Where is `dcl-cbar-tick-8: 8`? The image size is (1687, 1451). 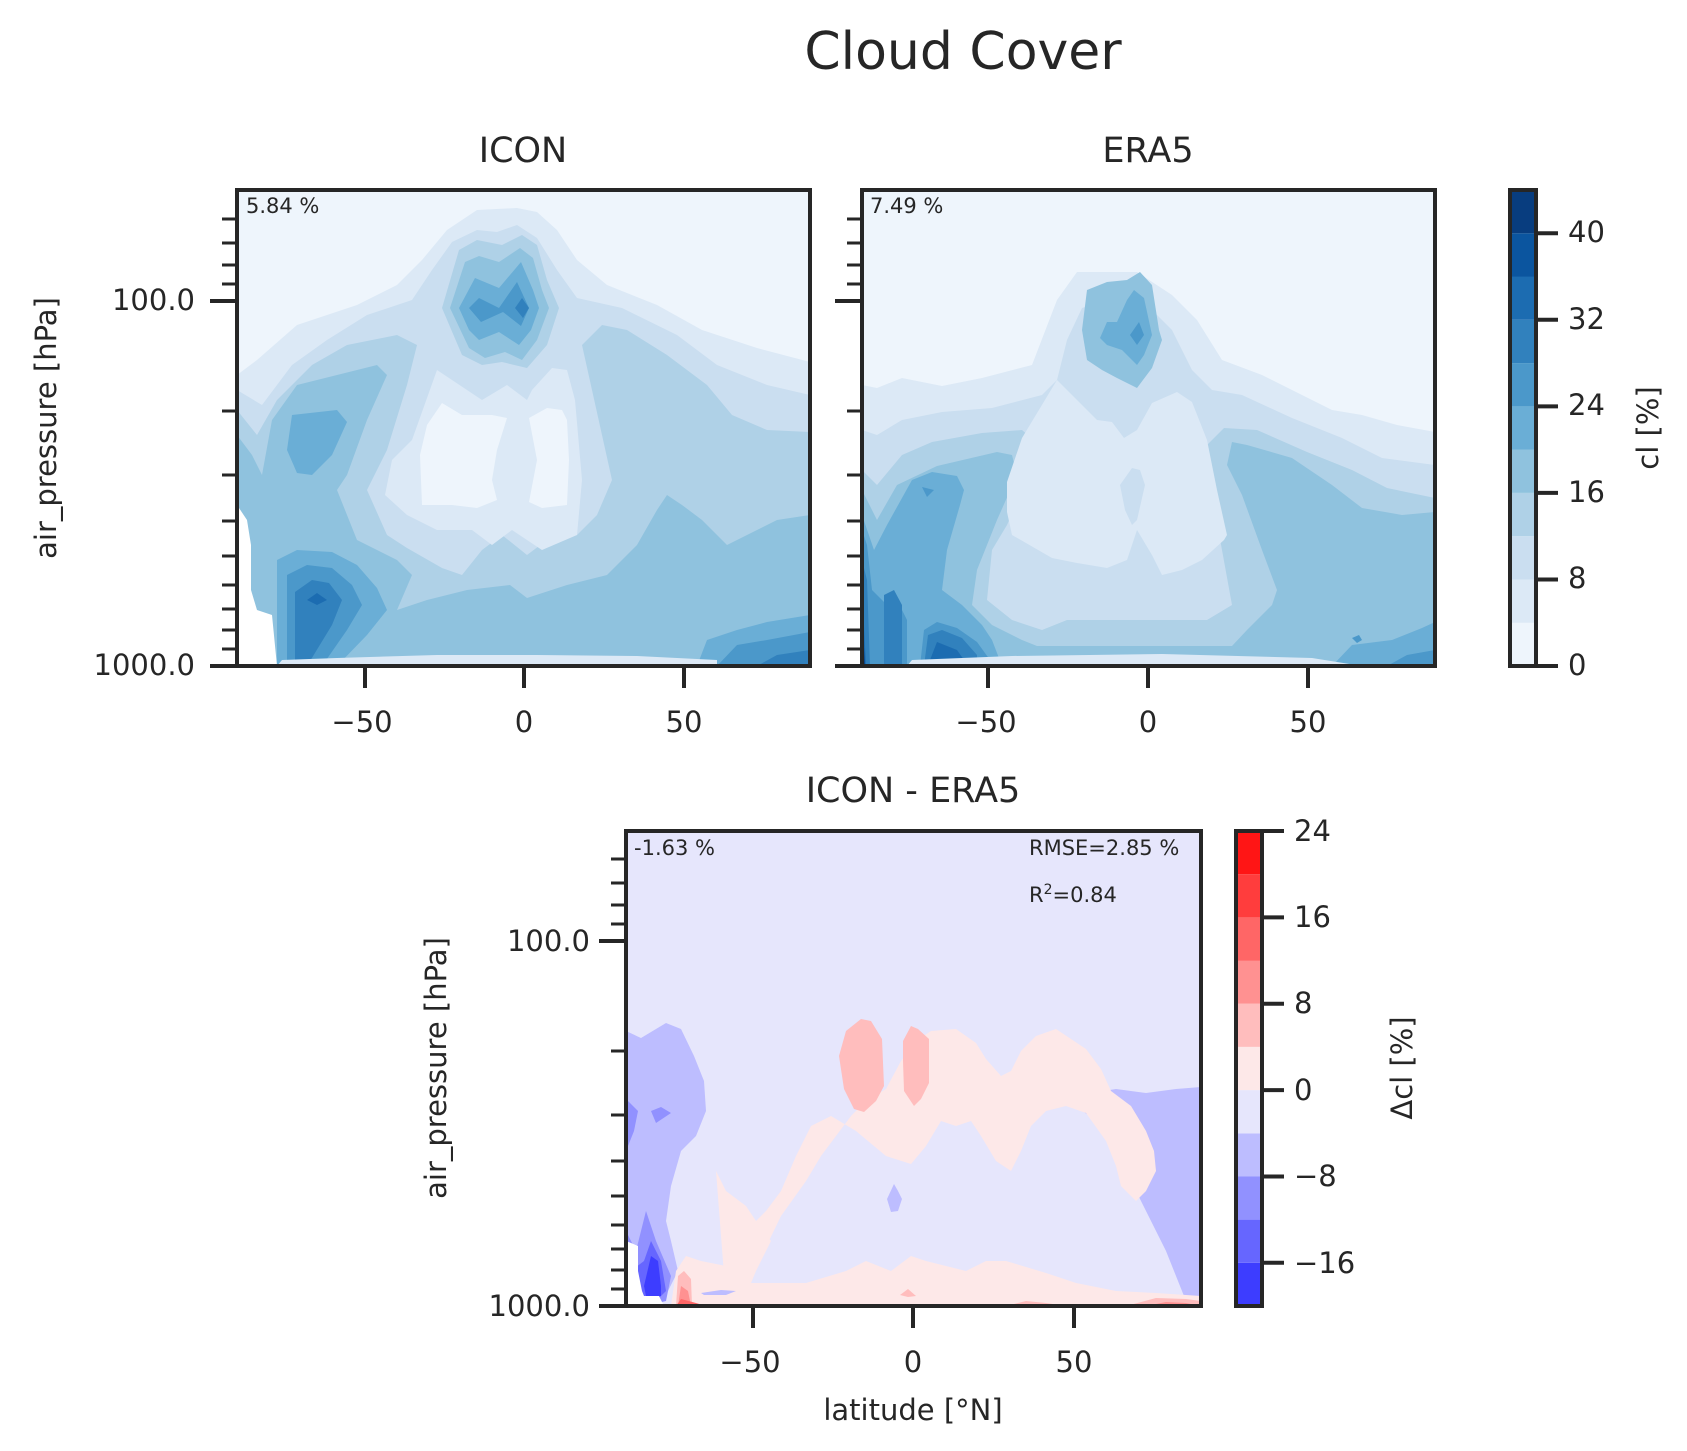
dcl-cbar-tick-8: 8 is located at coordinates (1303, 1003).